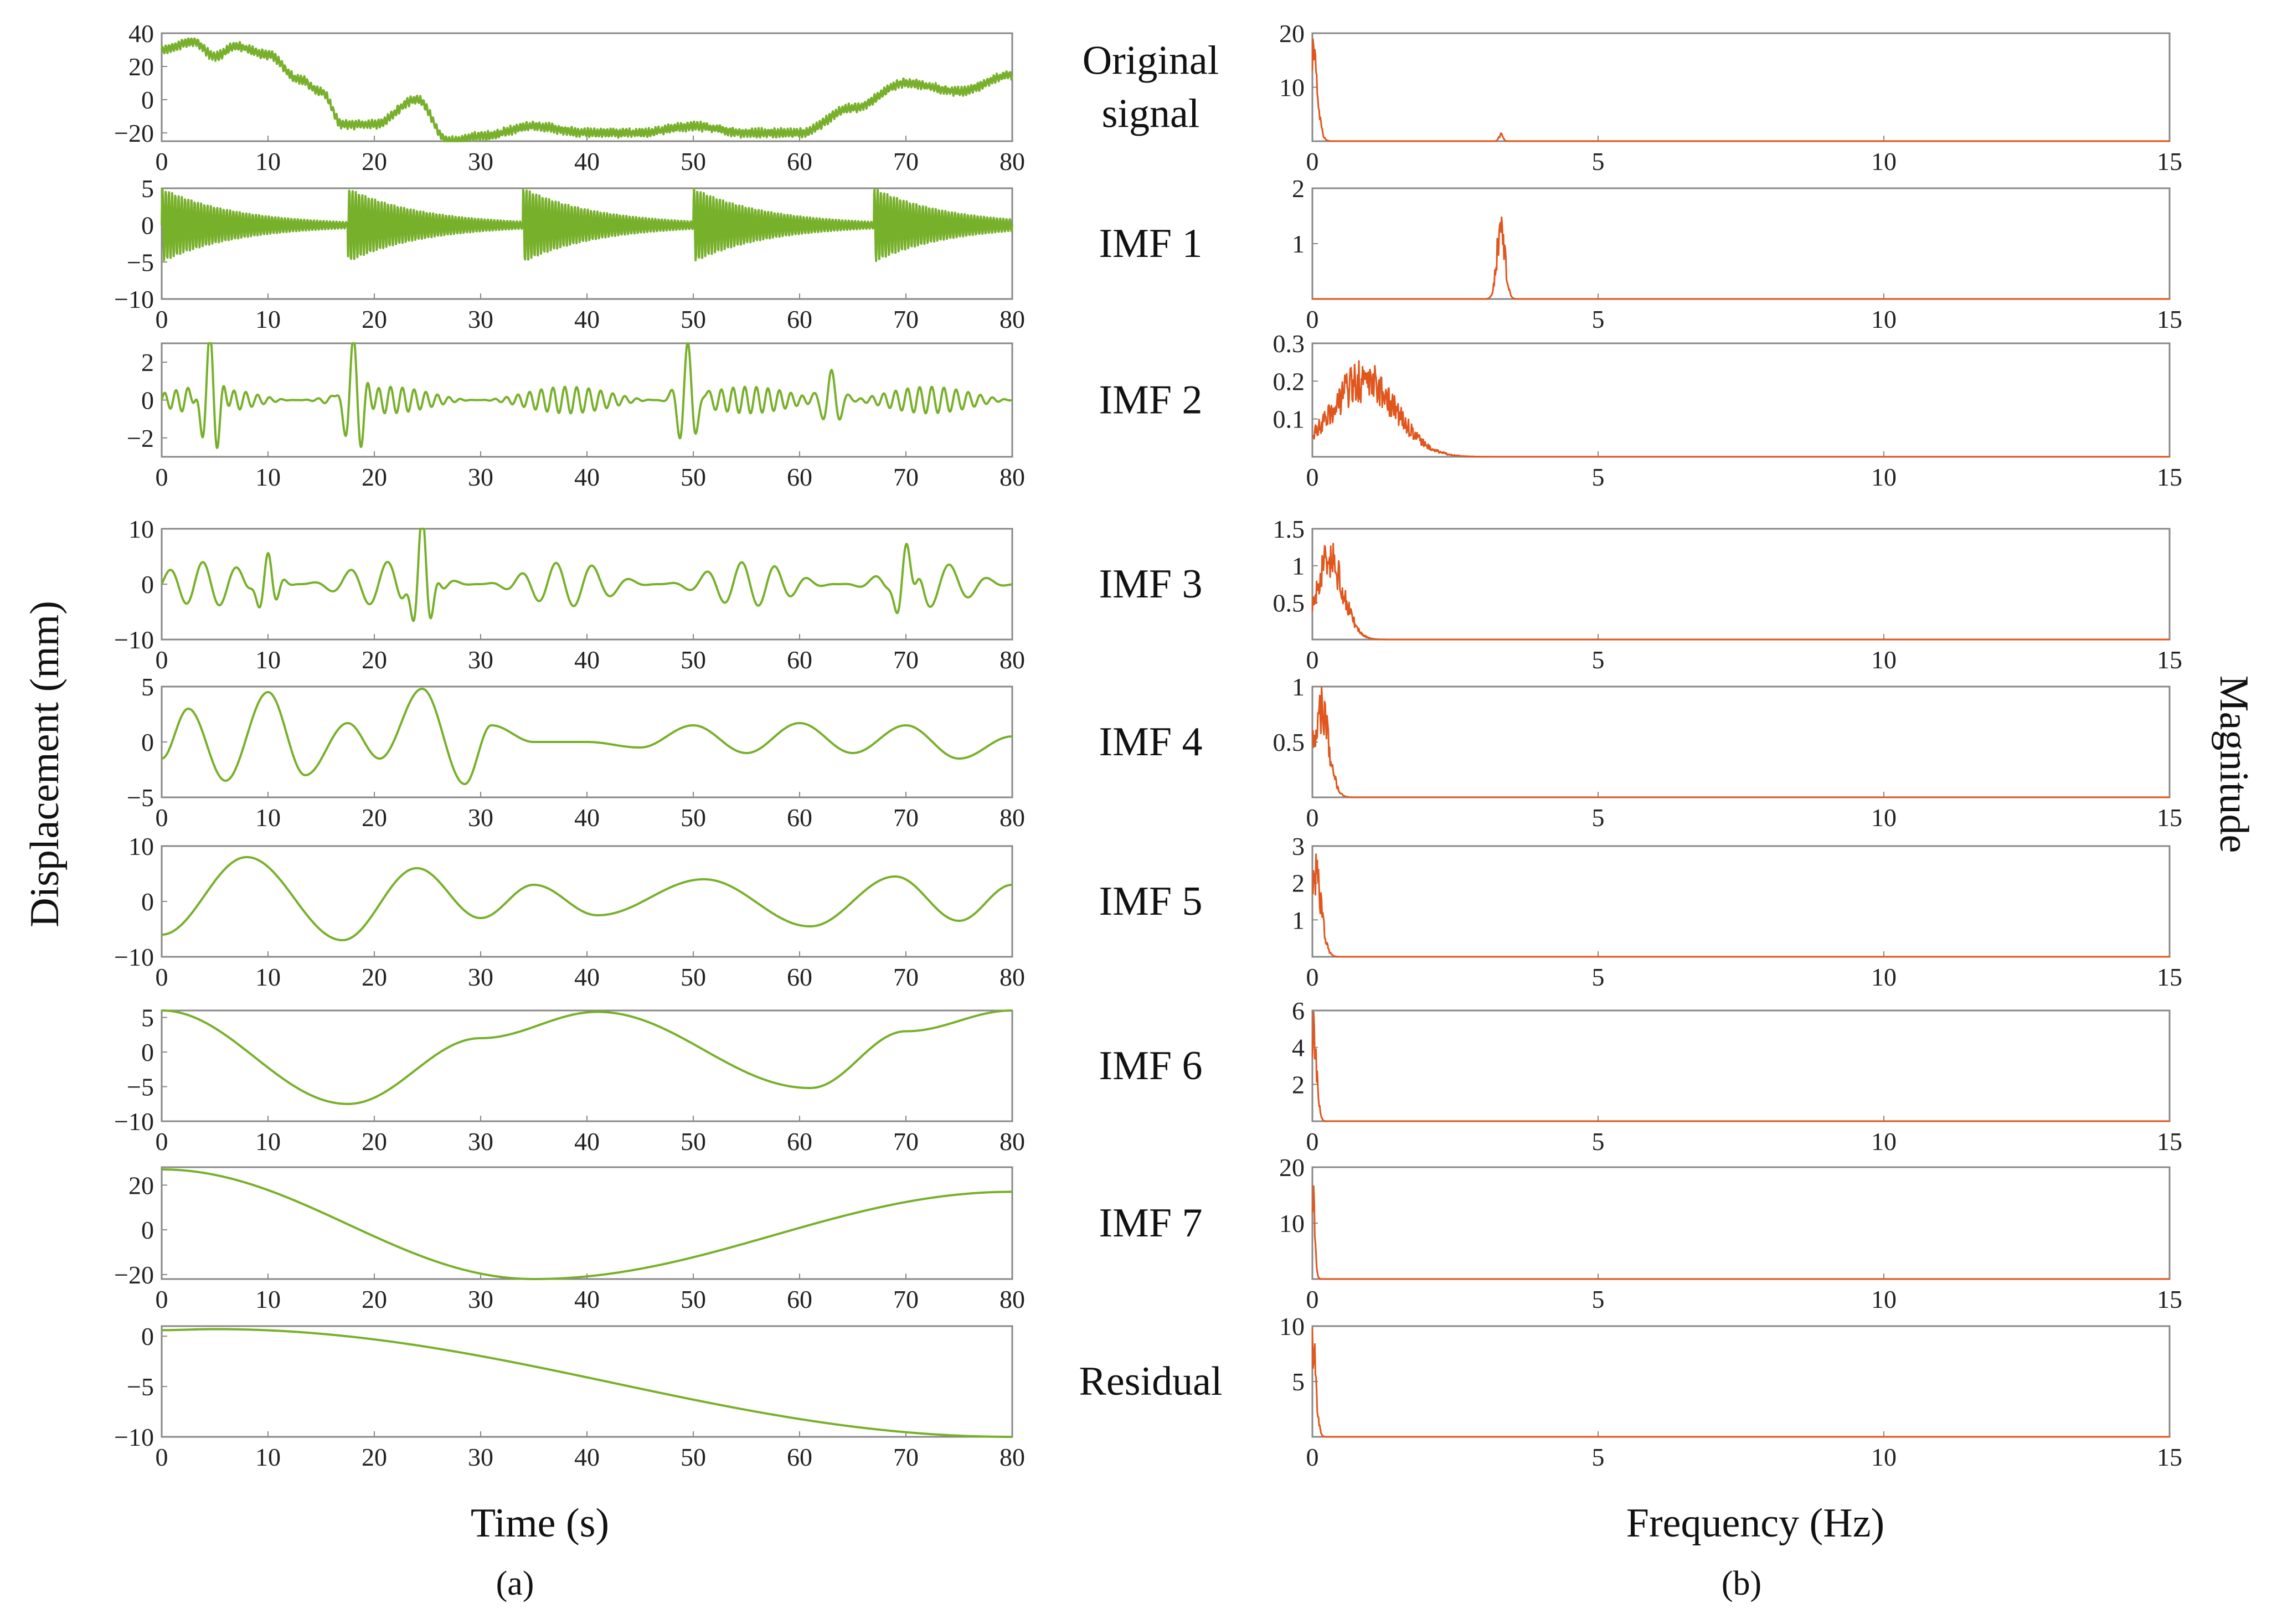  I want to click on row-label: IMF 1, so click(1150, 243).